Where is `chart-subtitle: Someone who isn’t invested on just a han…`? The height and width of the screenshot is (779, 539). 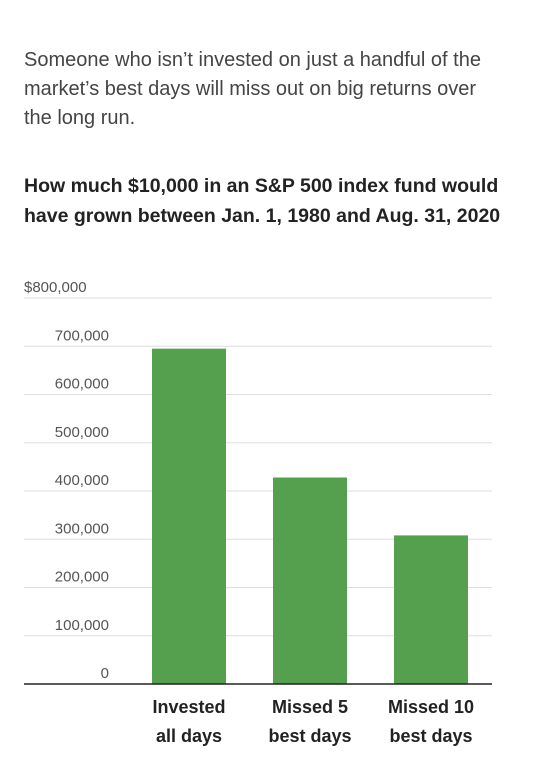 chart-subtitle: Someone who isn’t invested on just a han… is located at coordinates (252, 89).